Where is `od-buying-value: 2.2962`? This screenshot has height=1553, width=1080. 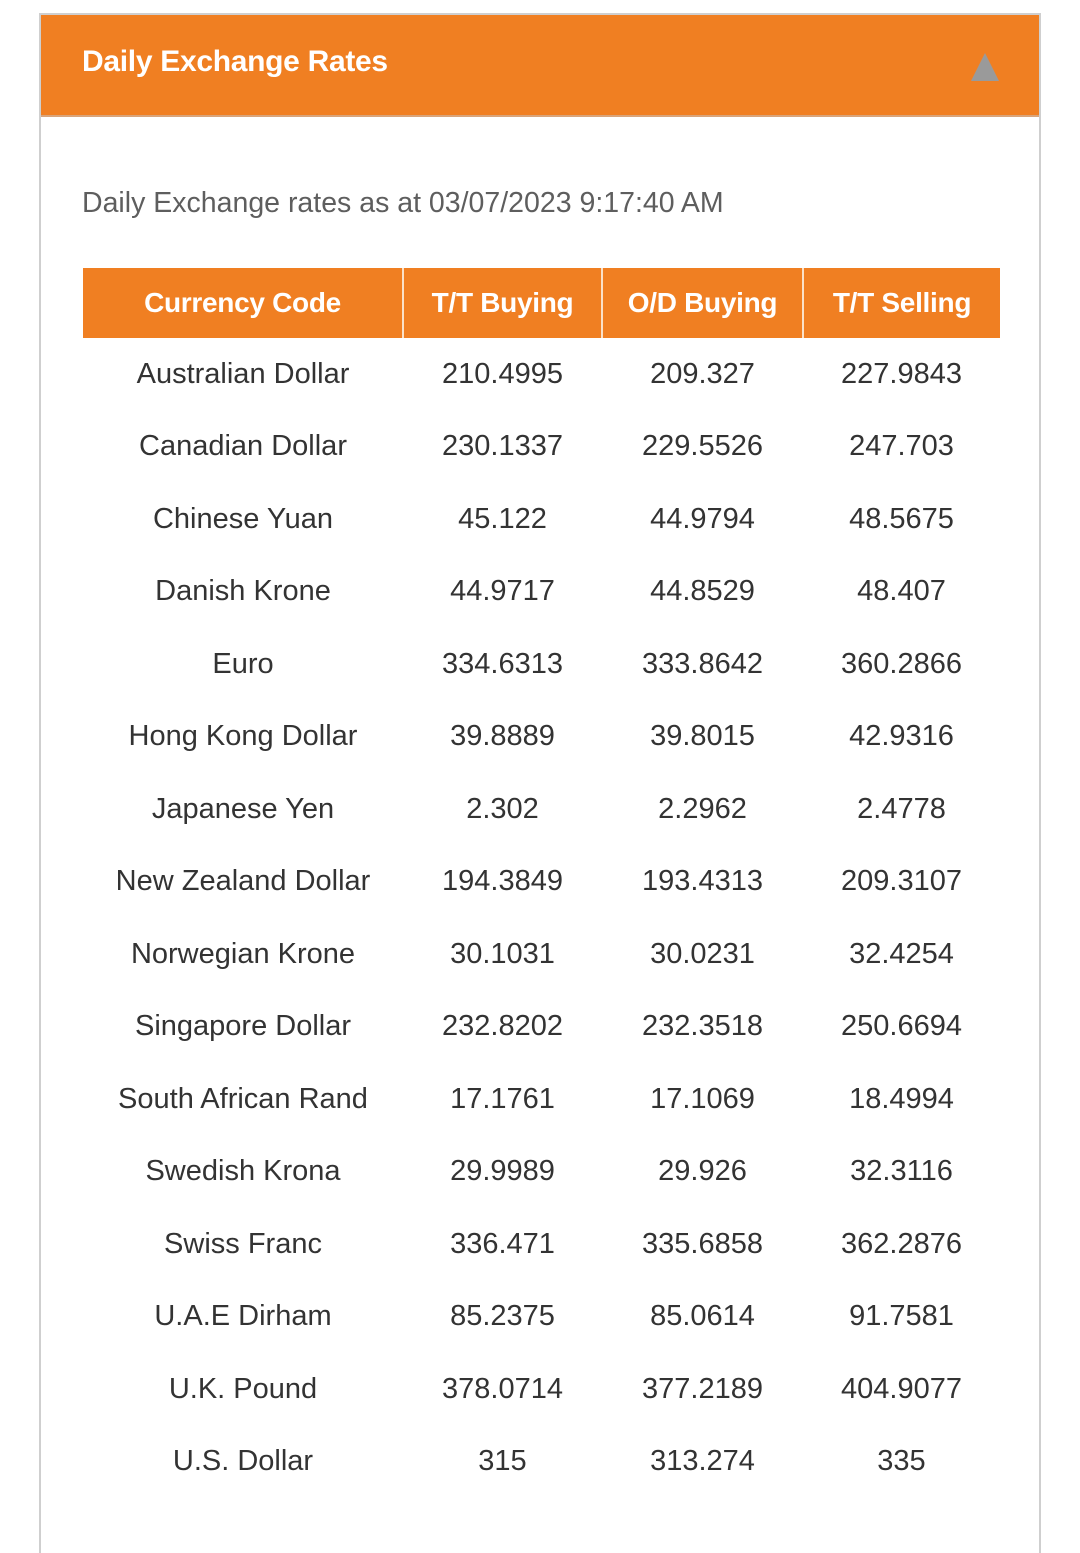
od-buying-value: 2.2962 is located at coordinates (702, 808).